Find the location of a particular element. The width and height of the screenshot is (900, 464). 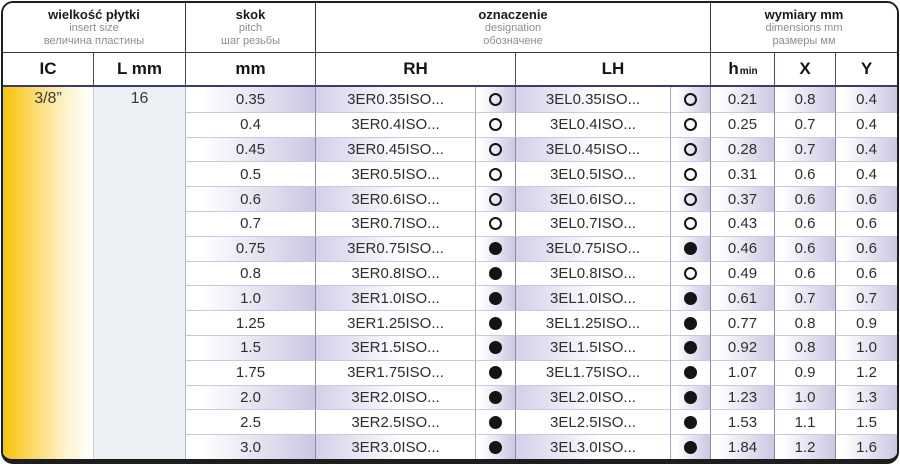

group-label-ru: величина пластины is located at coordinates (94, 40).